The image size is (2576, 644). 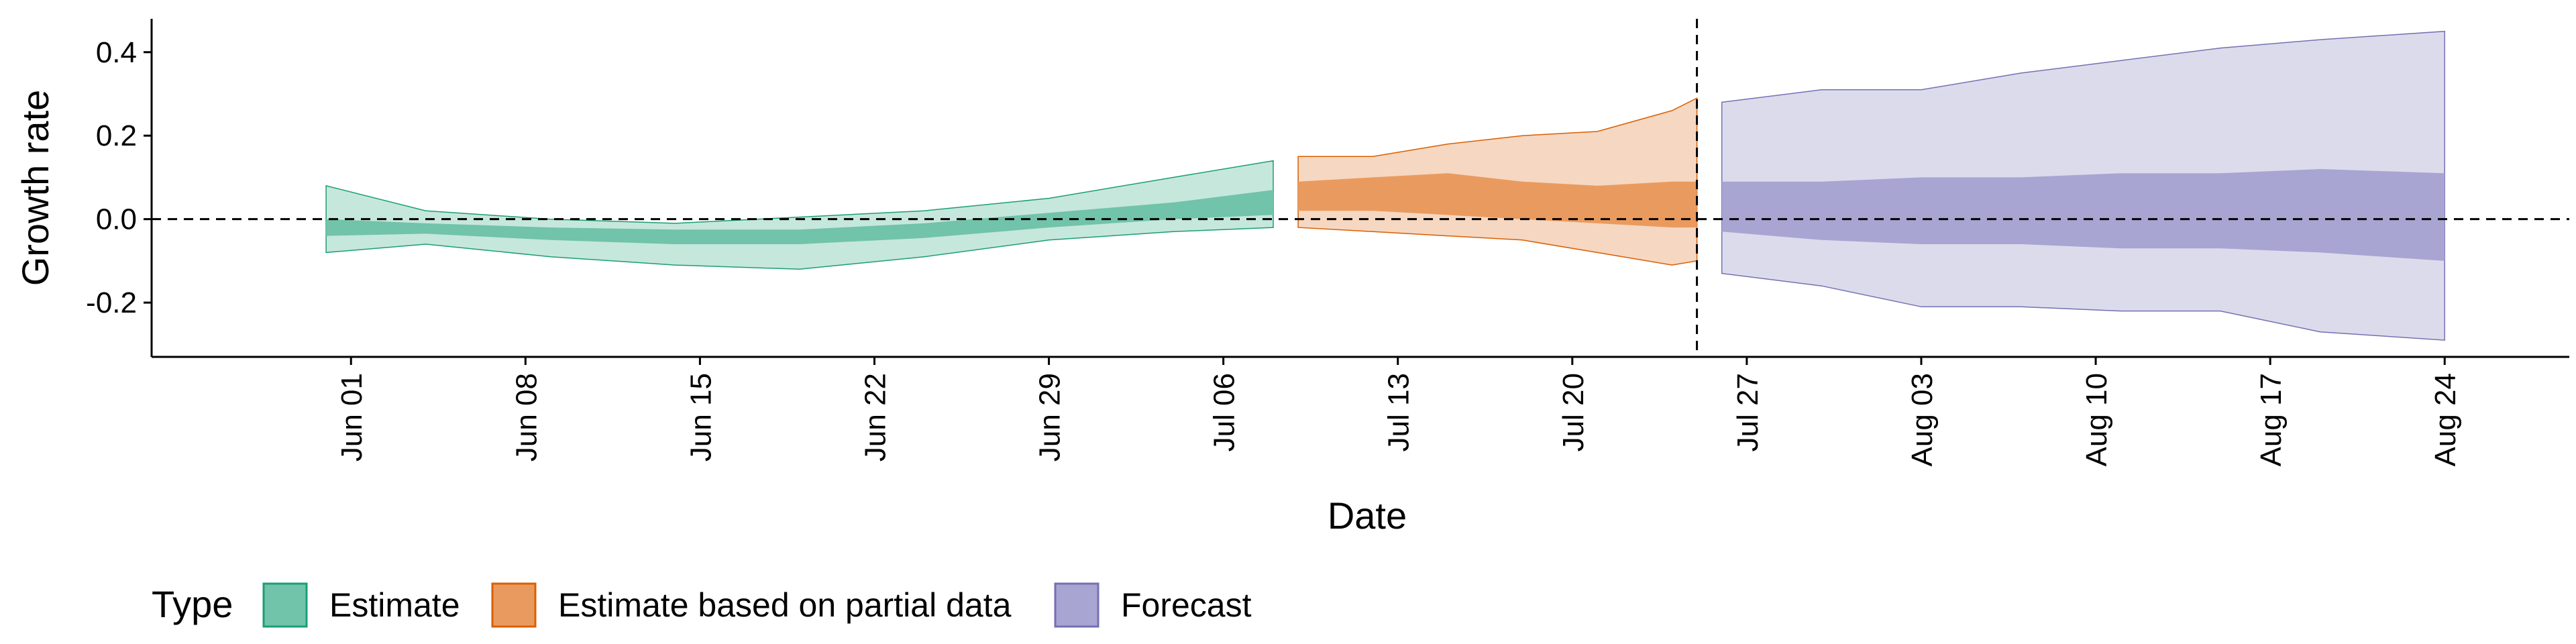 What do you see at coordinates (116, 52) in the screenshot?
I see `y-tick-label: 0.4` at bounding box center [116, 52].